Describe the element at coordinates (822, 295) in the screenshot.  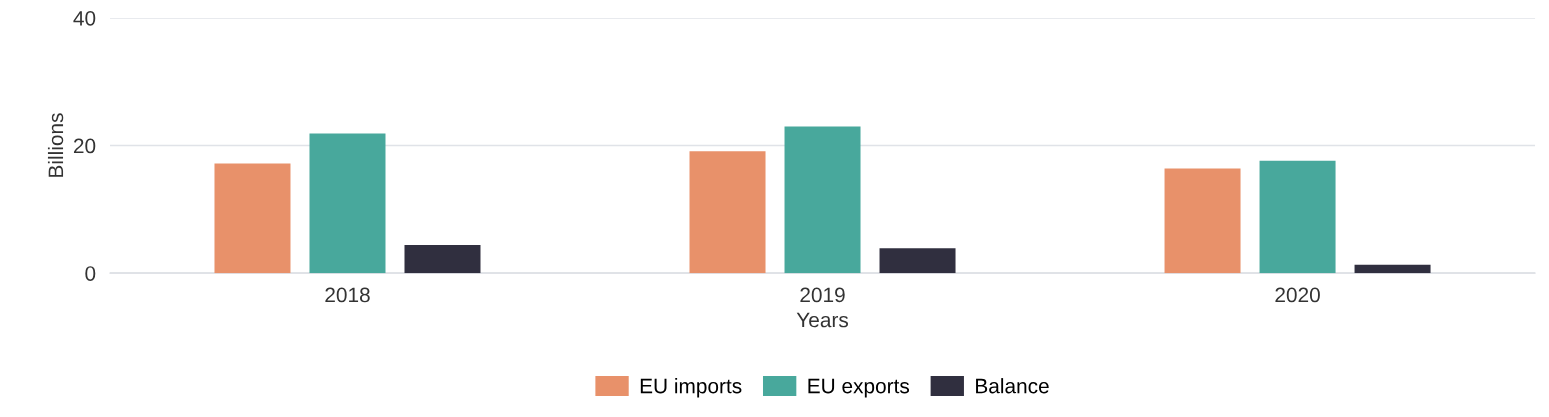
I see `x-tick-label: 2019` at that location.